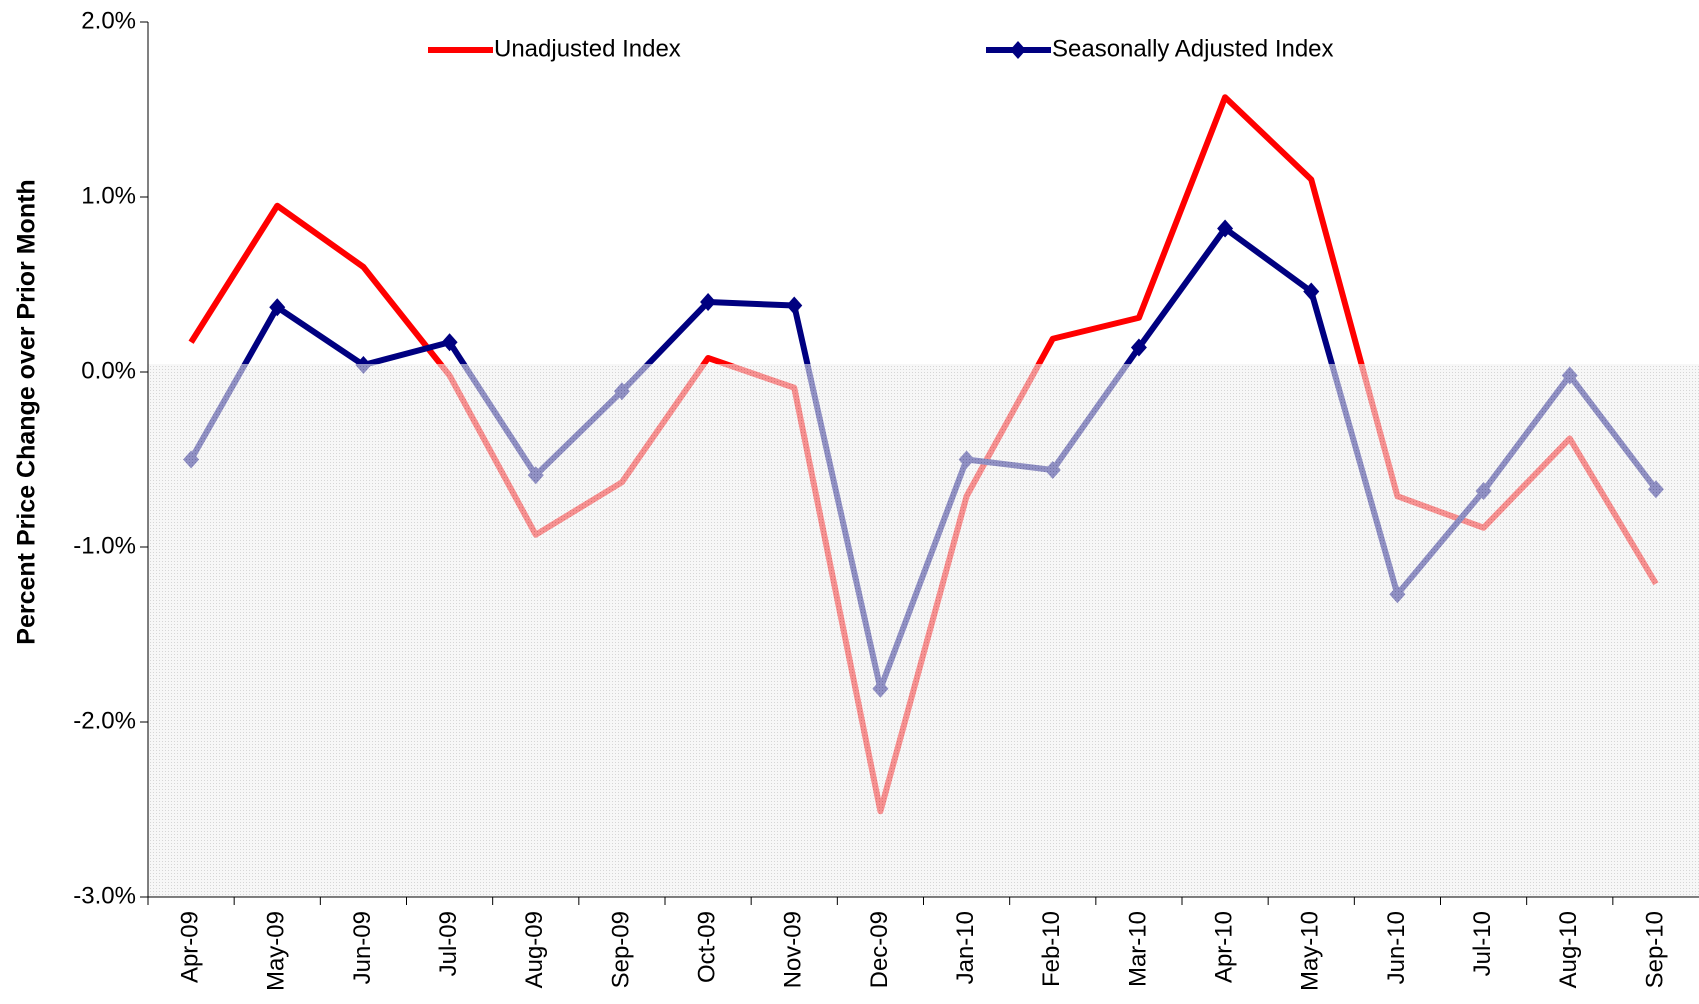 This screenshot has height=1004, width=1699. Describe the element at coordinates (587, 48) in the screenshot. I see `legend-label: Unadjusted Index` at that location.